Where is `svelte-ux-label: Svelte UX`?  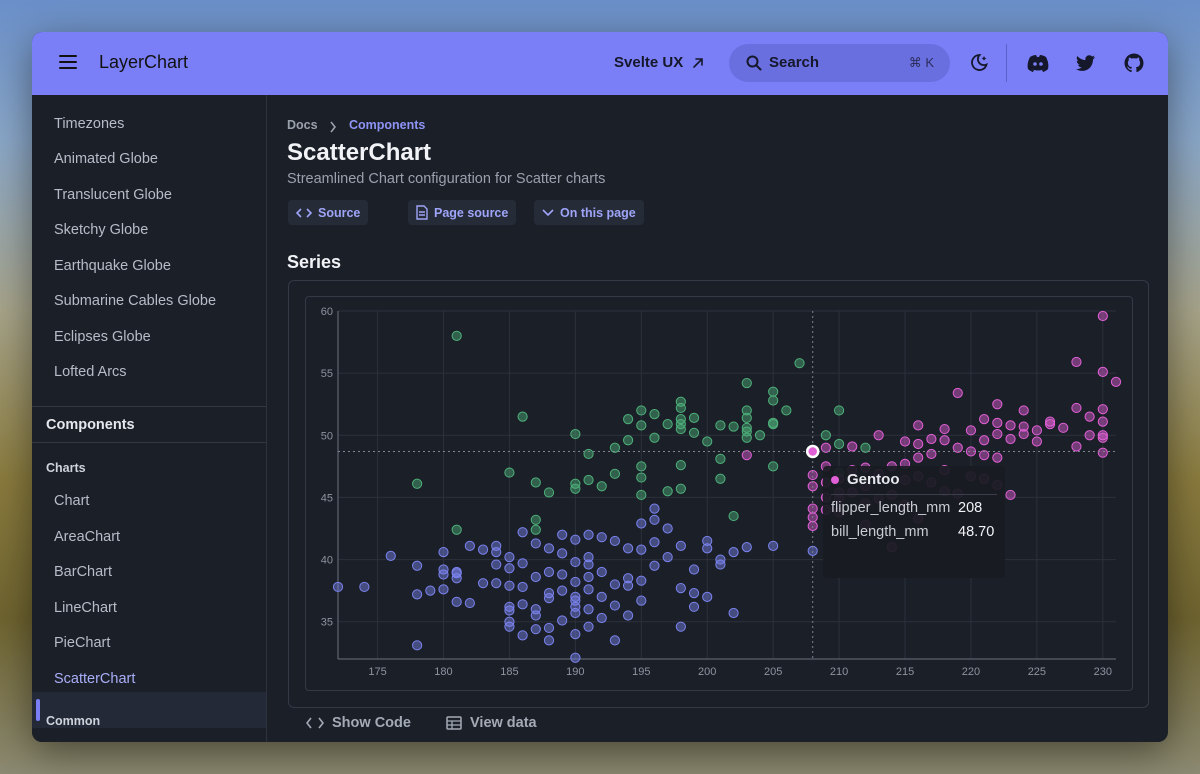
svelte-ux-label: Svelte UX is located at coordinates (649, 62).